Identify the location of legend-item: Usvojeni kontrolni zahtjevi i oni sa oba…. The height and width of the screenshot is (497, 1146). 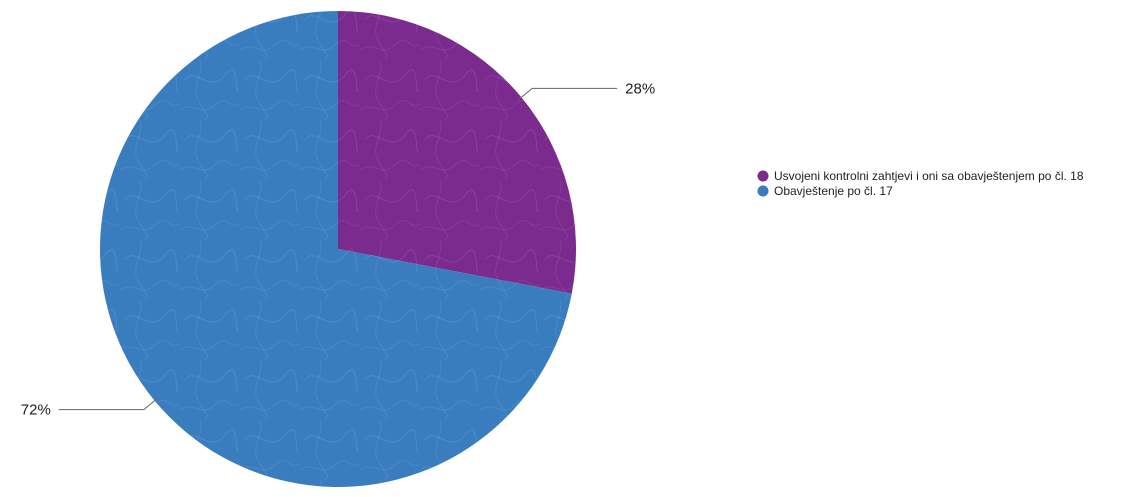
(920, 176).